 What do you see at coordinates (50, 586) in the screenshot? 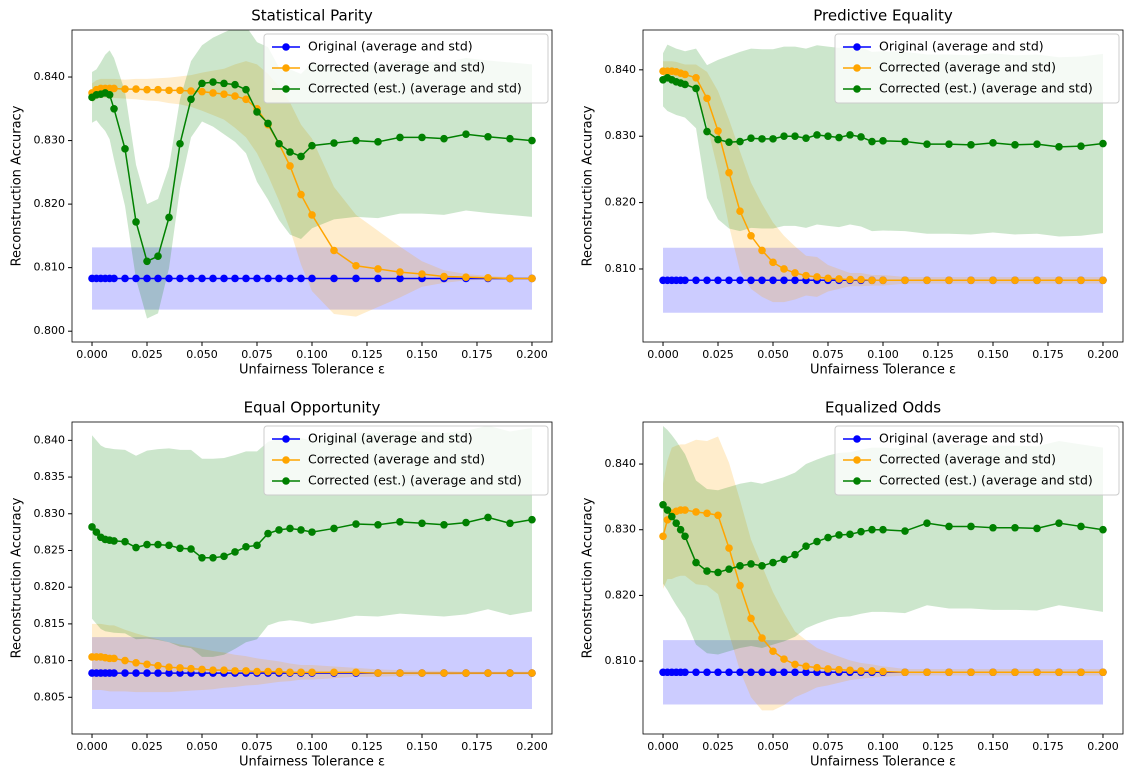
I see `y-tick-label: 0.820` at bounding box center [50, 586].